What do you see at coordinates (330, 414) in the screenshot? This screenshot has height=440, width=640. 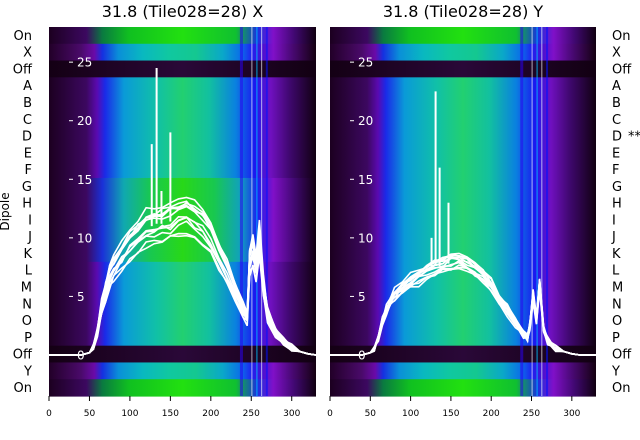 I see `x-tick-label: 0` at bounding box center [330, 414].